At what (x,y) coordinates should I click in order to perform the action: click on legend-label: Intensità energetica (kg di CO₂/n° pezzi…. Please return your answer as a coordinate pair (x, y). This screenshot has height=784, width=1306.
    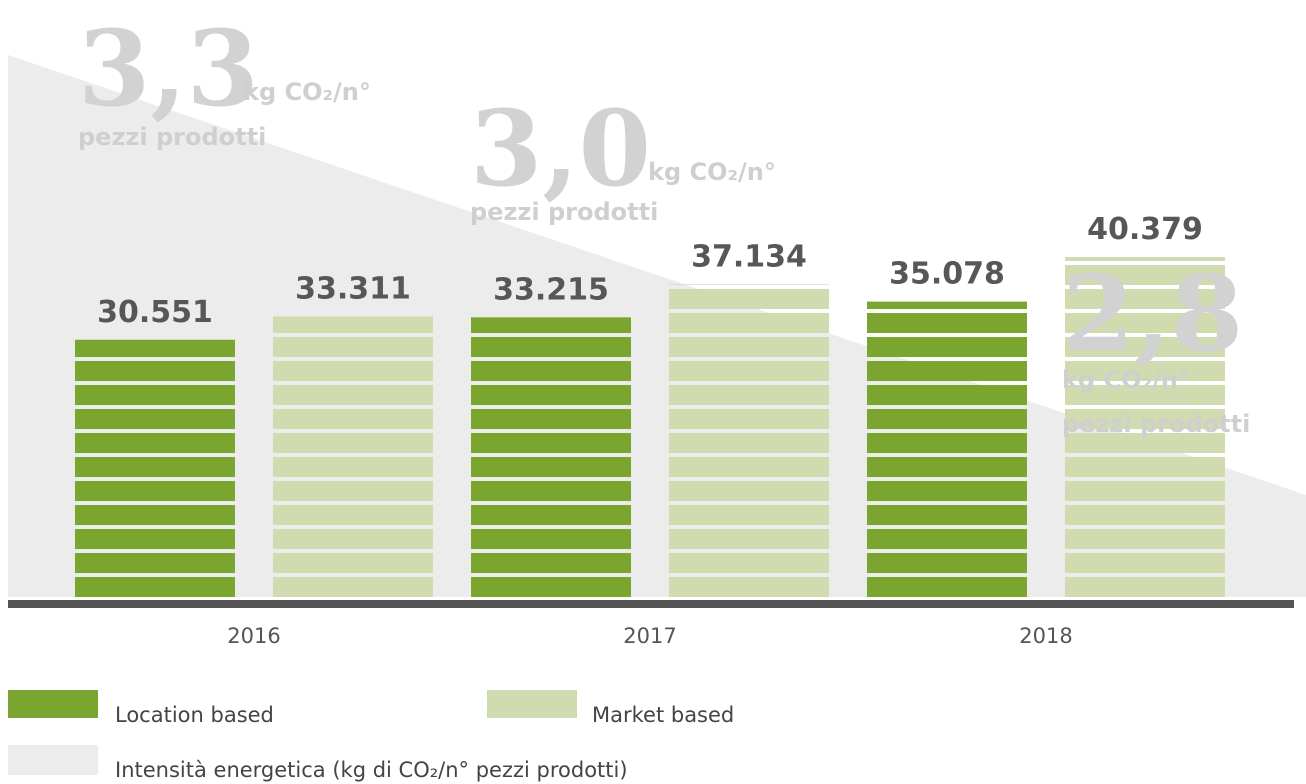
    Looking at the image, I should click on (371, 770).